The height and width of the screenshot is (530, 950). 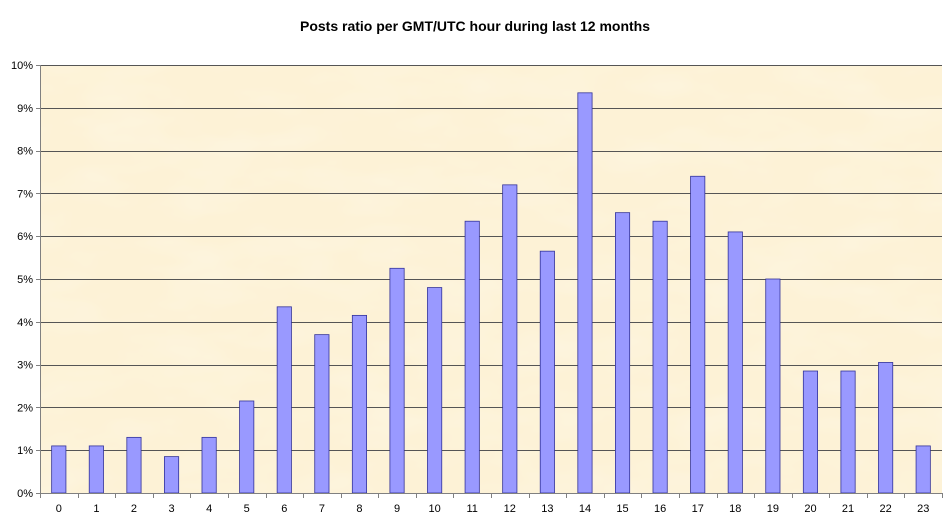 I want to click on y-tick-label: 4%, so click(x=25, y=323).